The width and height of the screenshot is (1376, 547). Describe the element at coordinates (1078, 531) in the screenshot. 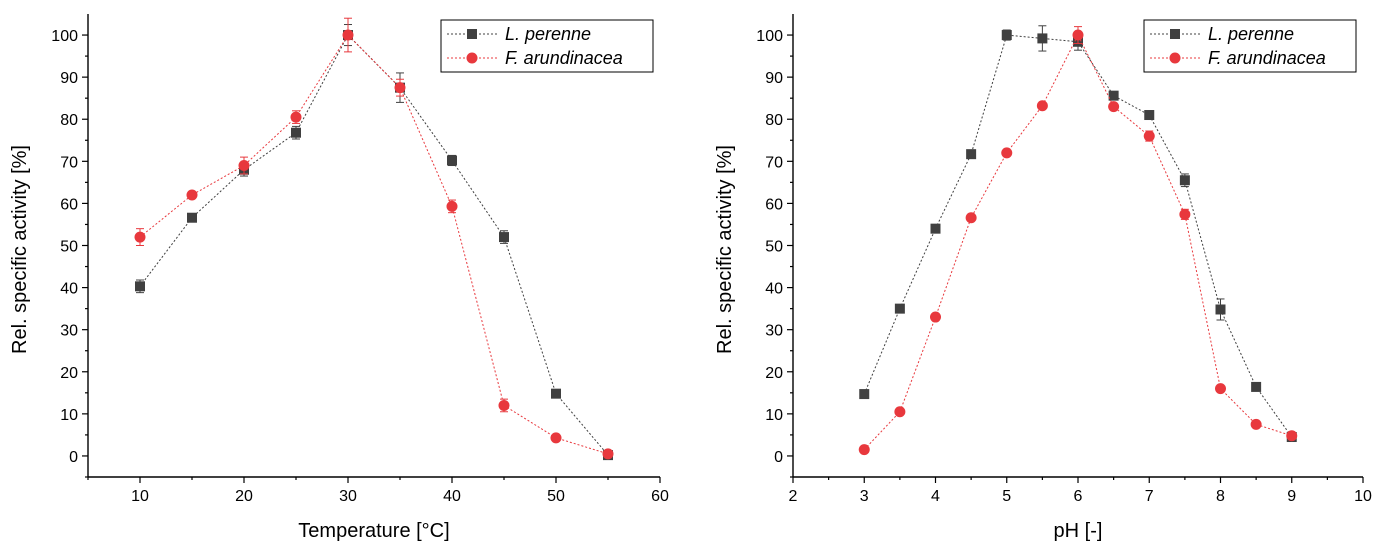

I see `x-axis-title: pH [-]` at that location.